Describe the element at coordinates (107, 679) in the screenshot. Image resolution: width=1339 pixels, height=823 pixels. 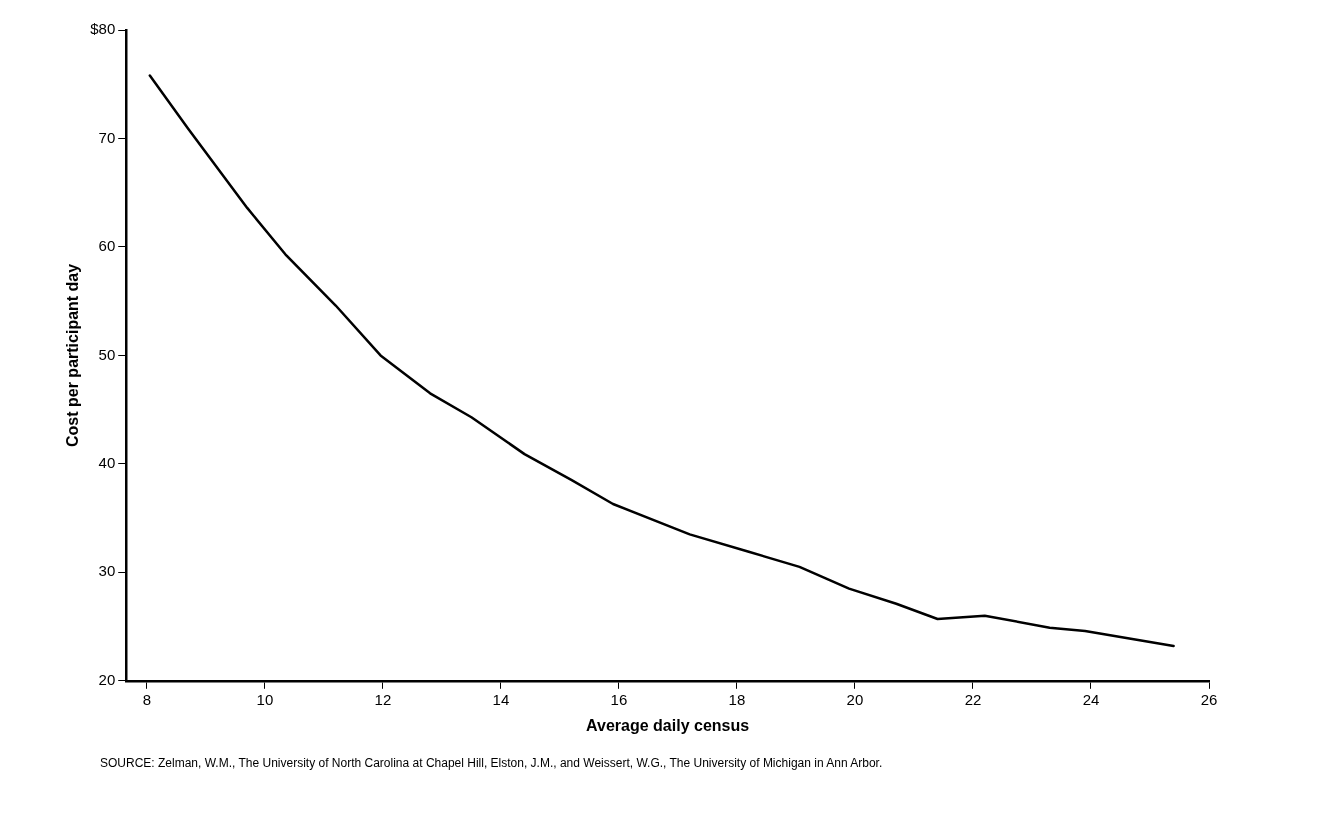
I see `y-tick-label: 20` at that location.